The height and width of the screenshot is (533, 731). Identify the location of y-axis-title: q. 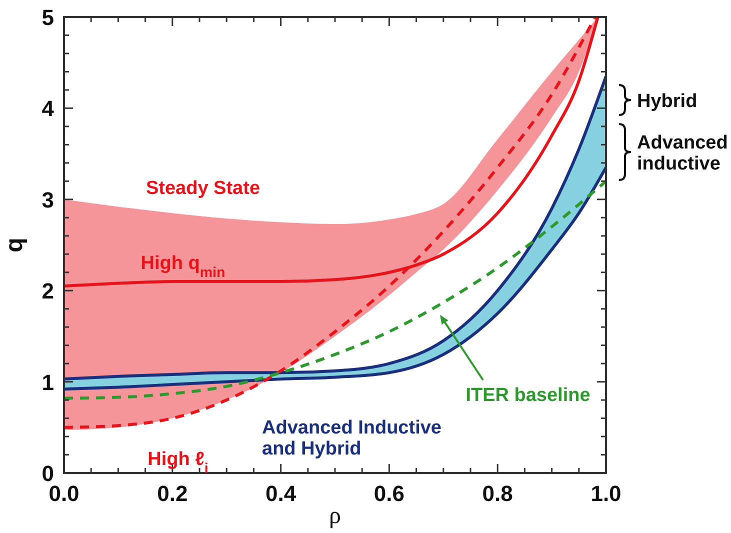
(14, 245).